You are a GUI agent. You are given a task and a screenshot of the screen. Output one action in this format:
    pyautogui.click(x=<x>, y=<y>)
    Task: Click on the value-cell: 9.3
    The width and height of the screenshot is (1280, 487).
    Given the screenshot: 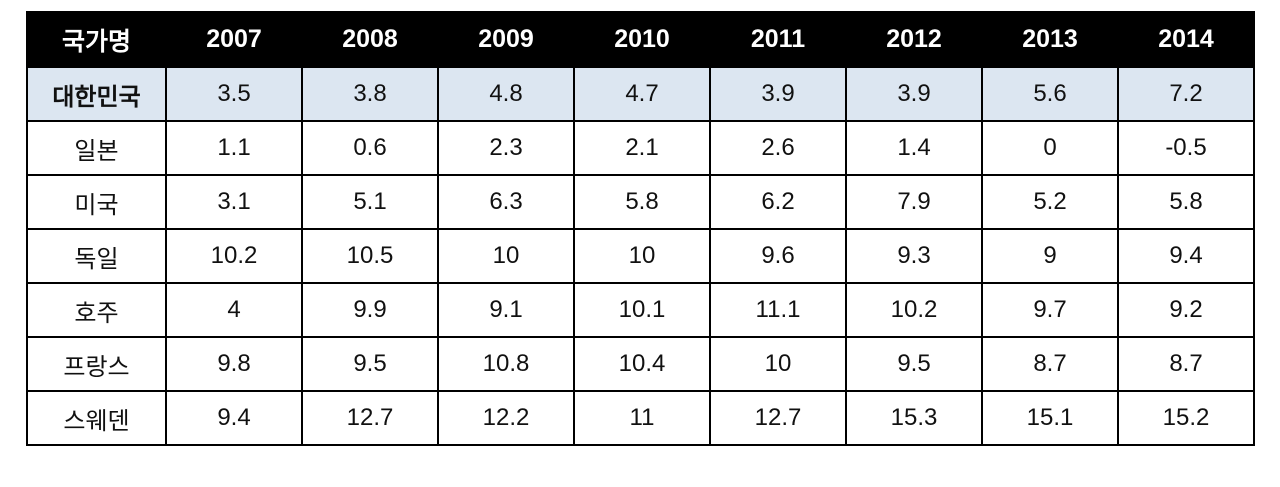 What is the action you would take?
    pyautogui.click(x=914, y=256)
    